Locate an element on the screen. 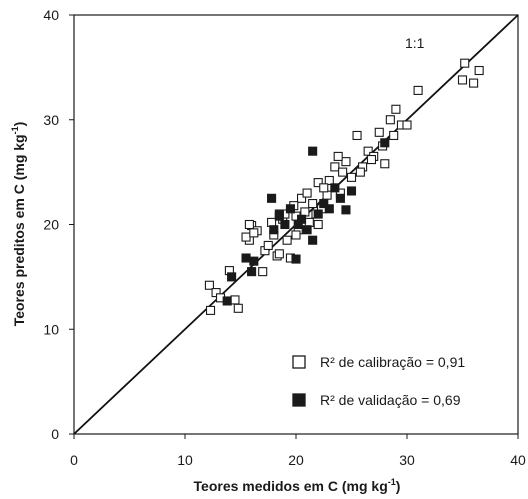 This screenshot has height=499, width=528. legend-label-validation: R² de validação = 0,69 is located at coordinates (390, 400).